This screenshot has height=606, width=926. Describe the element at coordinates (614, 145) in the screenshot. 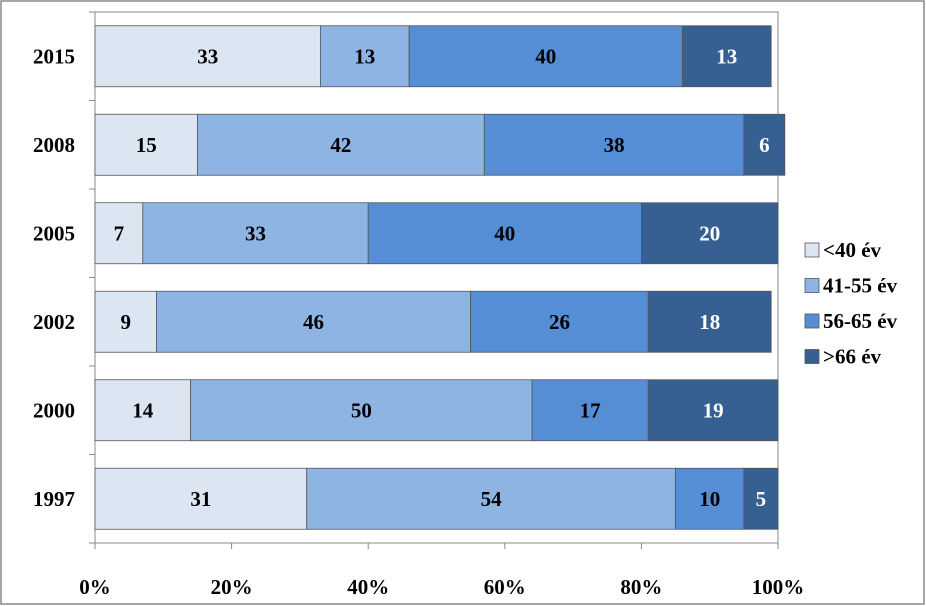

I see `data-label: 38` at that location.